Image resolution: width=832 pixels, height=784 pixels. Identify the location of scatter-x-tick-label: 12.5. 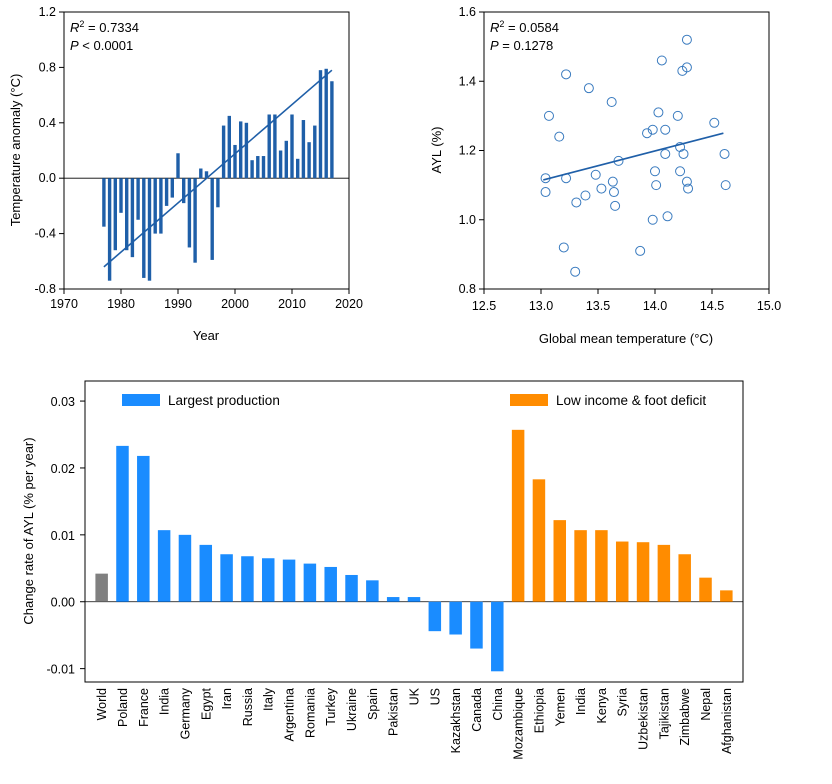
(484, 306).